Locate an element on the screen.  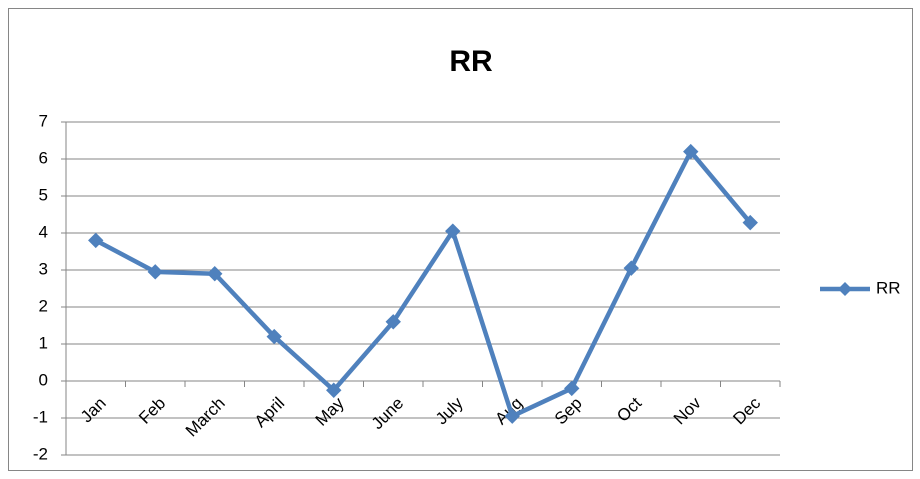
y-tick-label: 3 is located at coordinates (43, 268).